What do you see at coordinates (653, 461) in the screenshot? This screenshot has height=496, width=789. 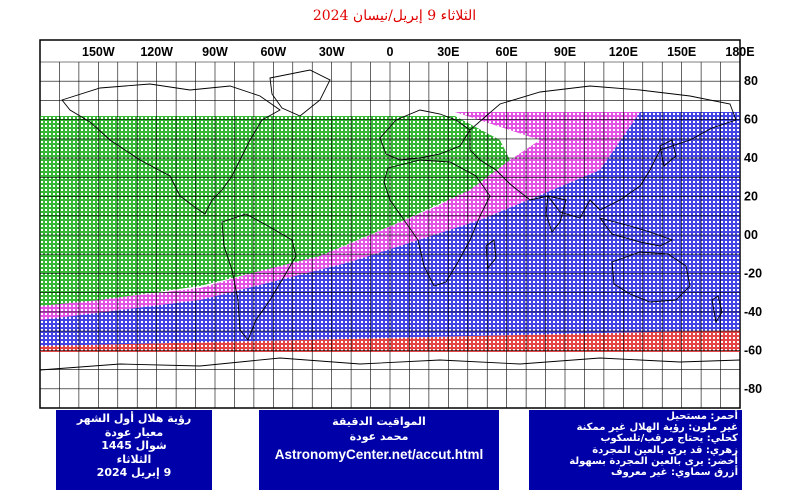 I see `legend-item-green: أخضر: يرى بالعين المجردة بسهولة` at bounding box center [653, 461].